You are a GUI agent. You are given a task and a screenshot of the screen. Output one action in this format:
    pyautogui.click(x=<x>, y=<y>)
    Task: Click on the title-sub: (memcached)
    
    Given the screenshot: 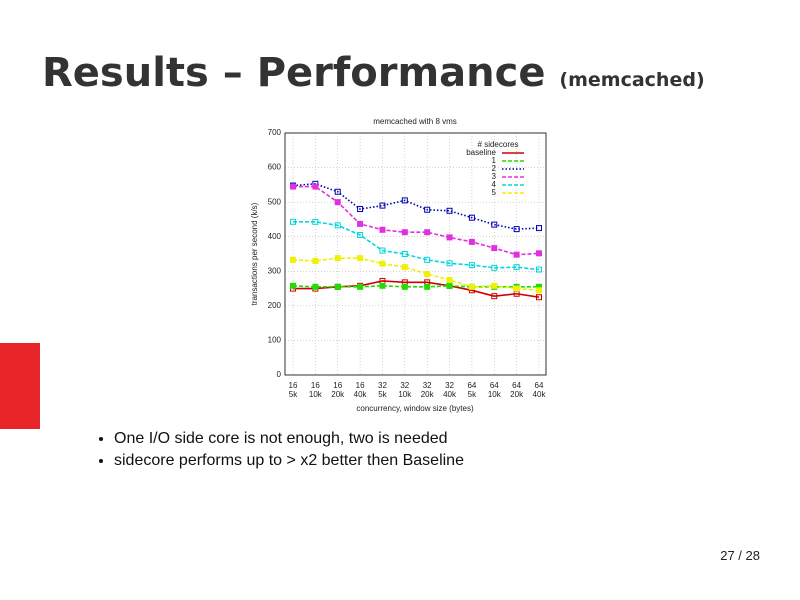 What is the action you would take?
    pyautogui.click(x=632, y=80)
    